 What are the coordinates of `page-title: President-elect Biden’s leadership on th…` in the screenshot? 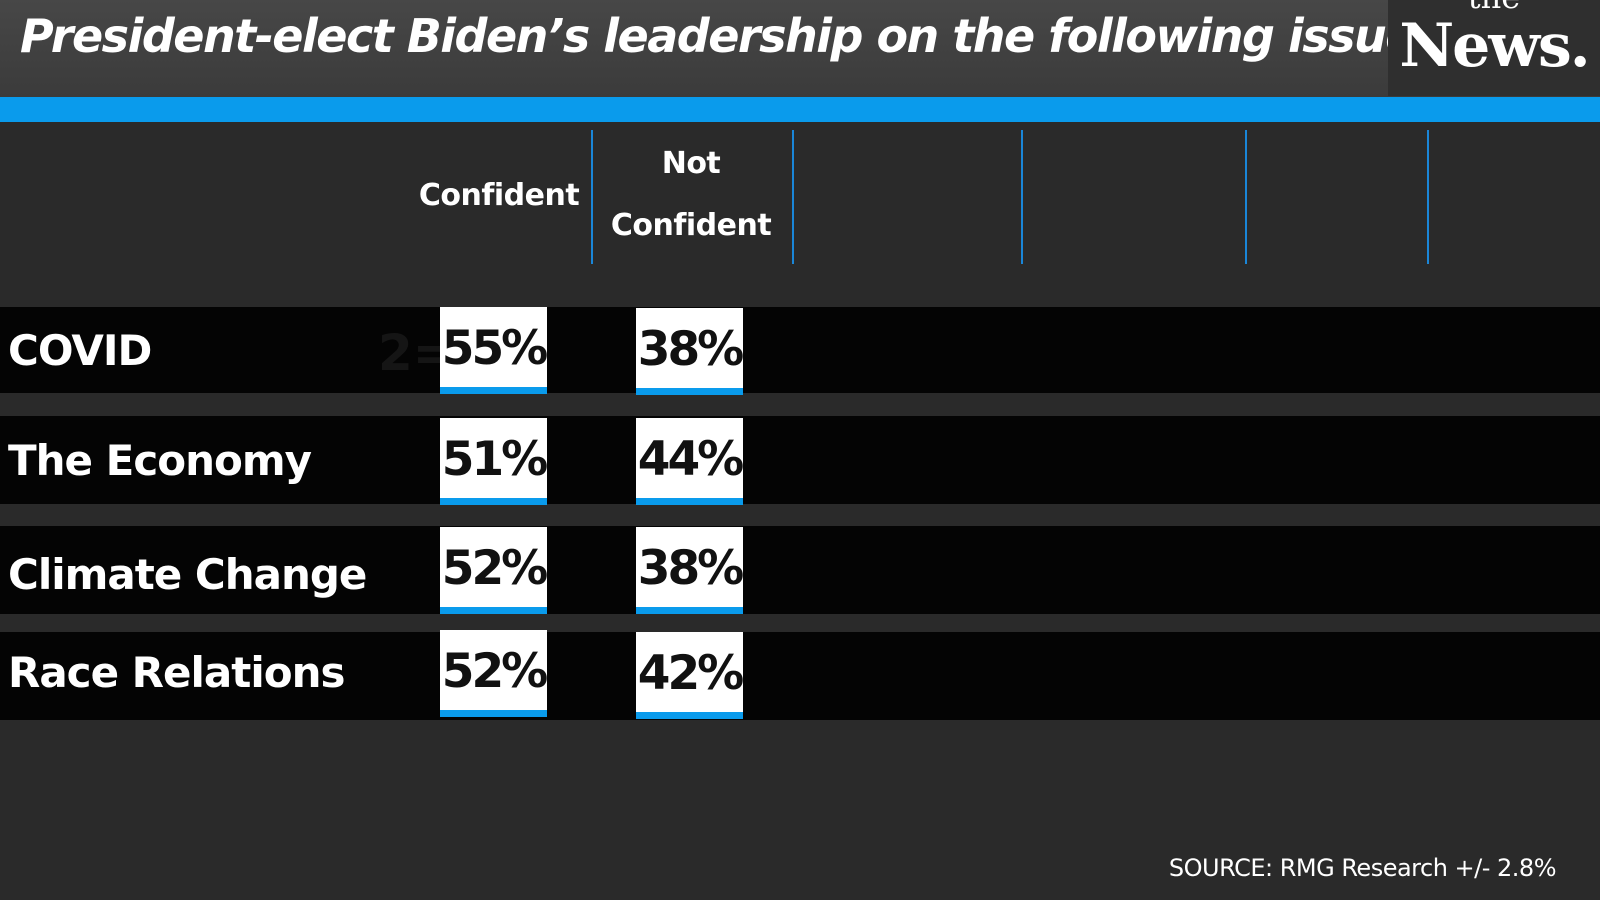 It's located at (739, 36).